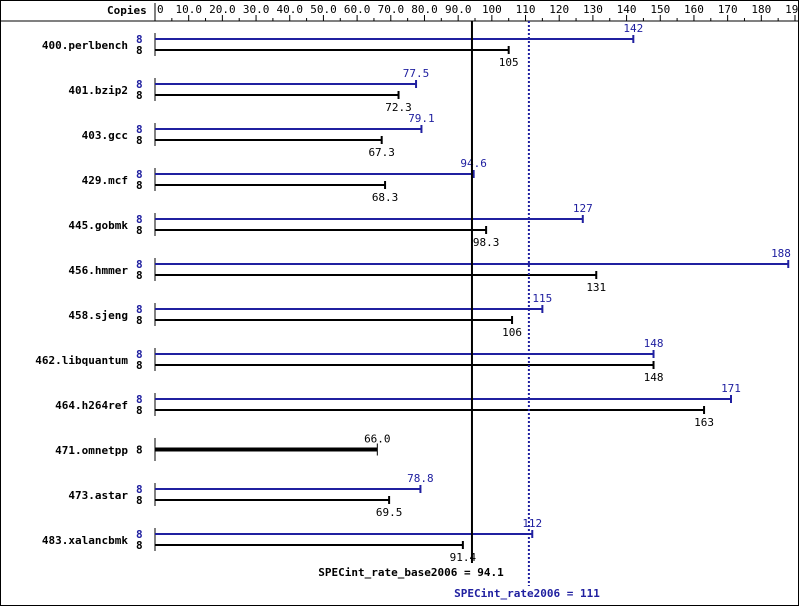  What do you see at coordinates (596, 287) in the screenshot?
I see `value-label-base: 131` at bounding box center [596, 287].